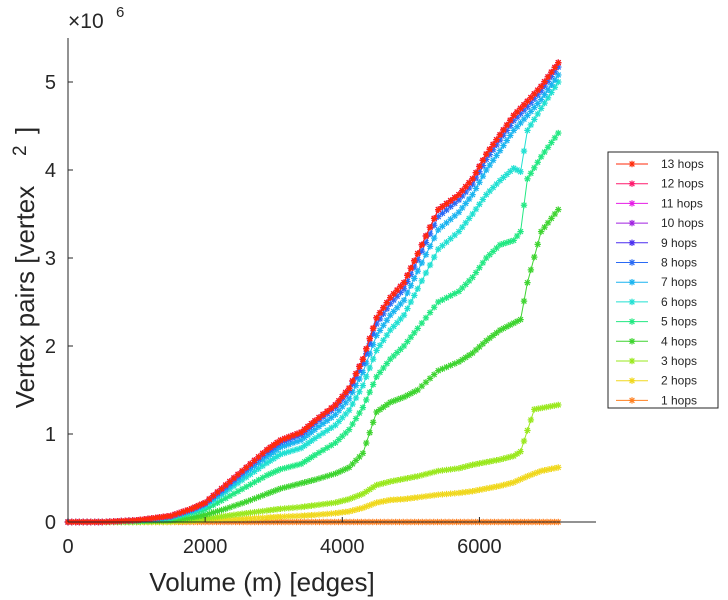 The image size is (728, 600). Describe the element at coordinates (25, 297) in the screenshot. I see `y-axis-label: Vertex pairs [vertex` at that location.